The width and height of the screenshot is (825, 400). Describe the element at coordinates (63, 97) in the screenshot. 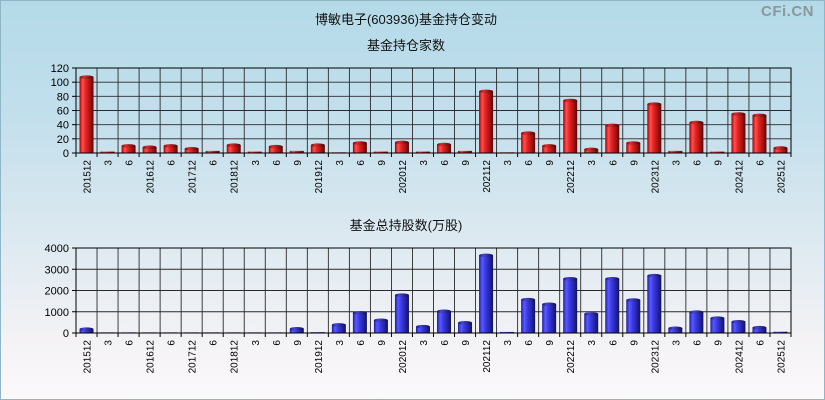

I see `svg-text: 80` at that location.